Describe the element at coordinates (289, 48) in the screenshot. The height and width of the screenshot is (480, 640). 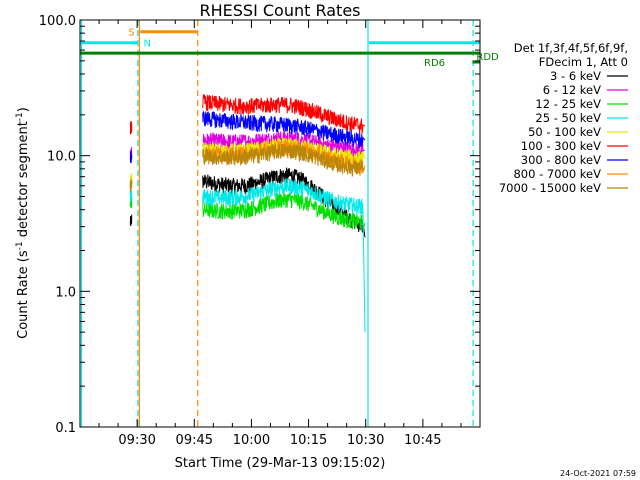
I see `flag-bars: SN RD6 RDD` at that location.